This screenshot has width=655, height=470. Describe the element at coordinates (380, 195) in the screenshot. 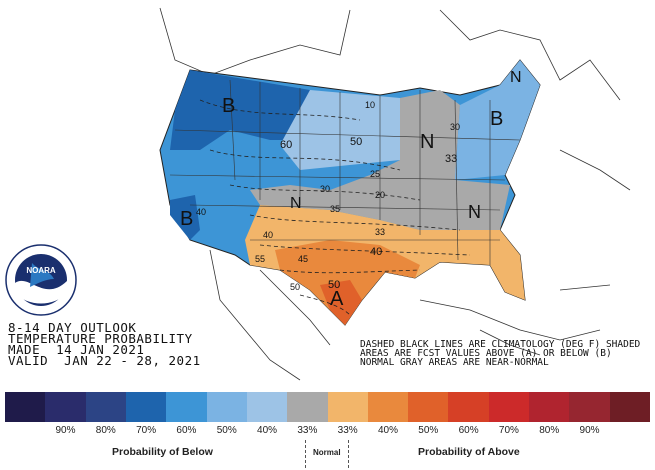

I see `climo-20: 20` at that location.